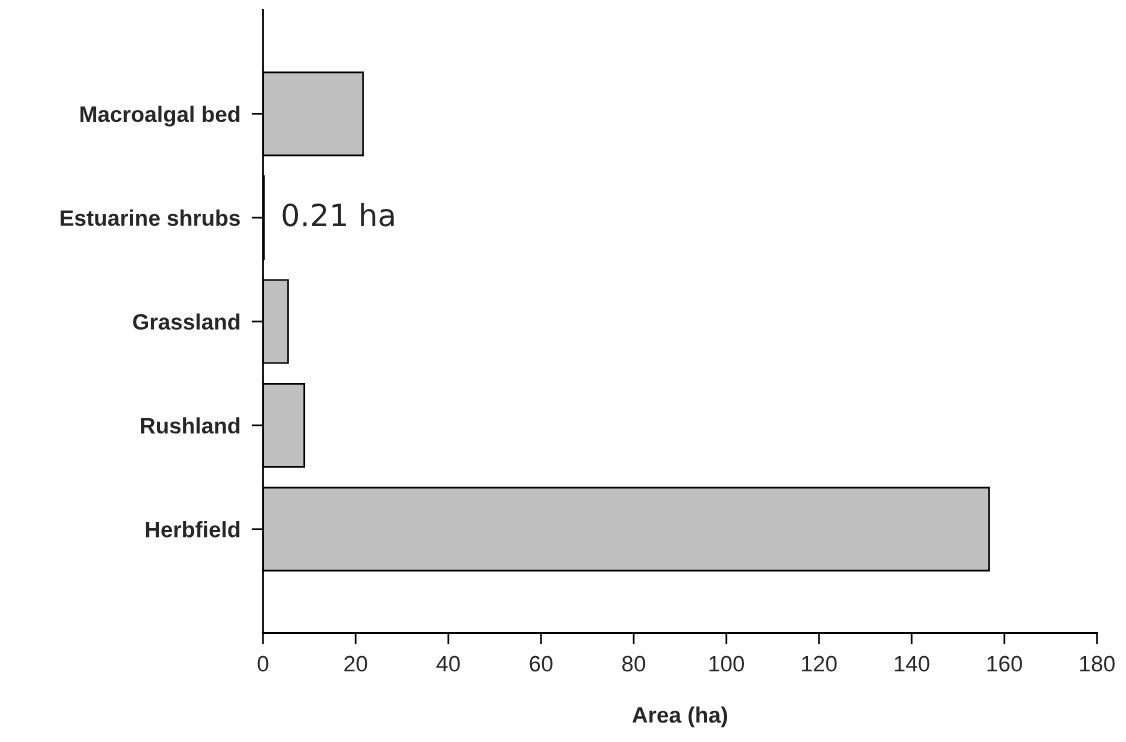 The height and width of the screenshot is (742, 1126). What do you see at coordinates (192, 529) in the screenshot?
I see `y-tick-label: Herbfield` at bounding box center [192, 529].